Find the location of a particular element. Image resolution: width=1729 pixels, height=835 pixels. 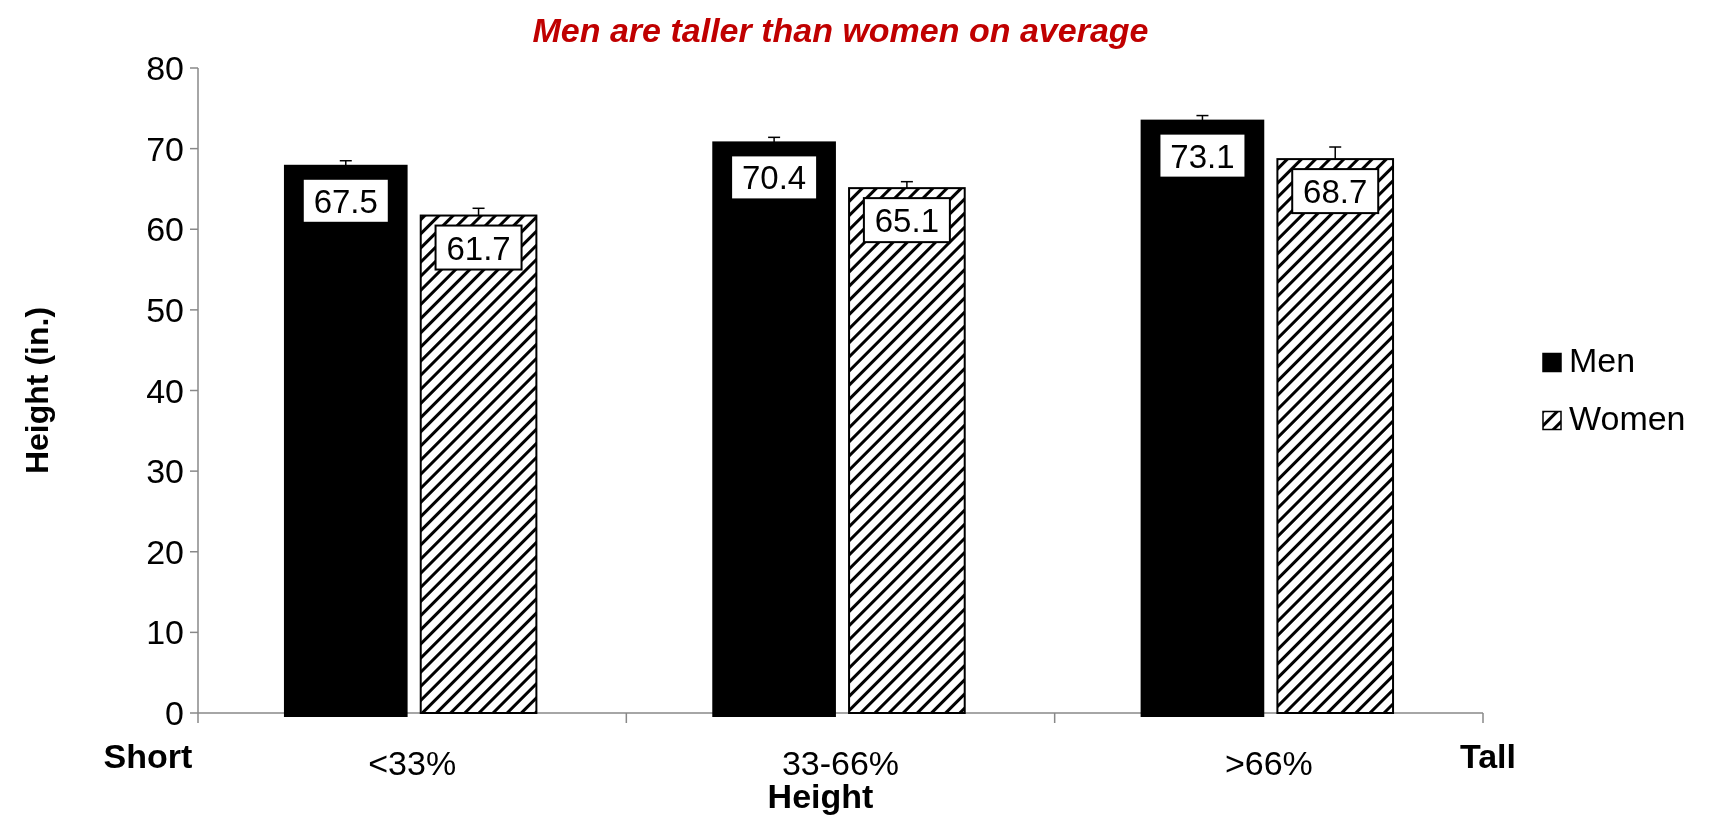

data-label: 70.4 is located at coordinates (774, 178).